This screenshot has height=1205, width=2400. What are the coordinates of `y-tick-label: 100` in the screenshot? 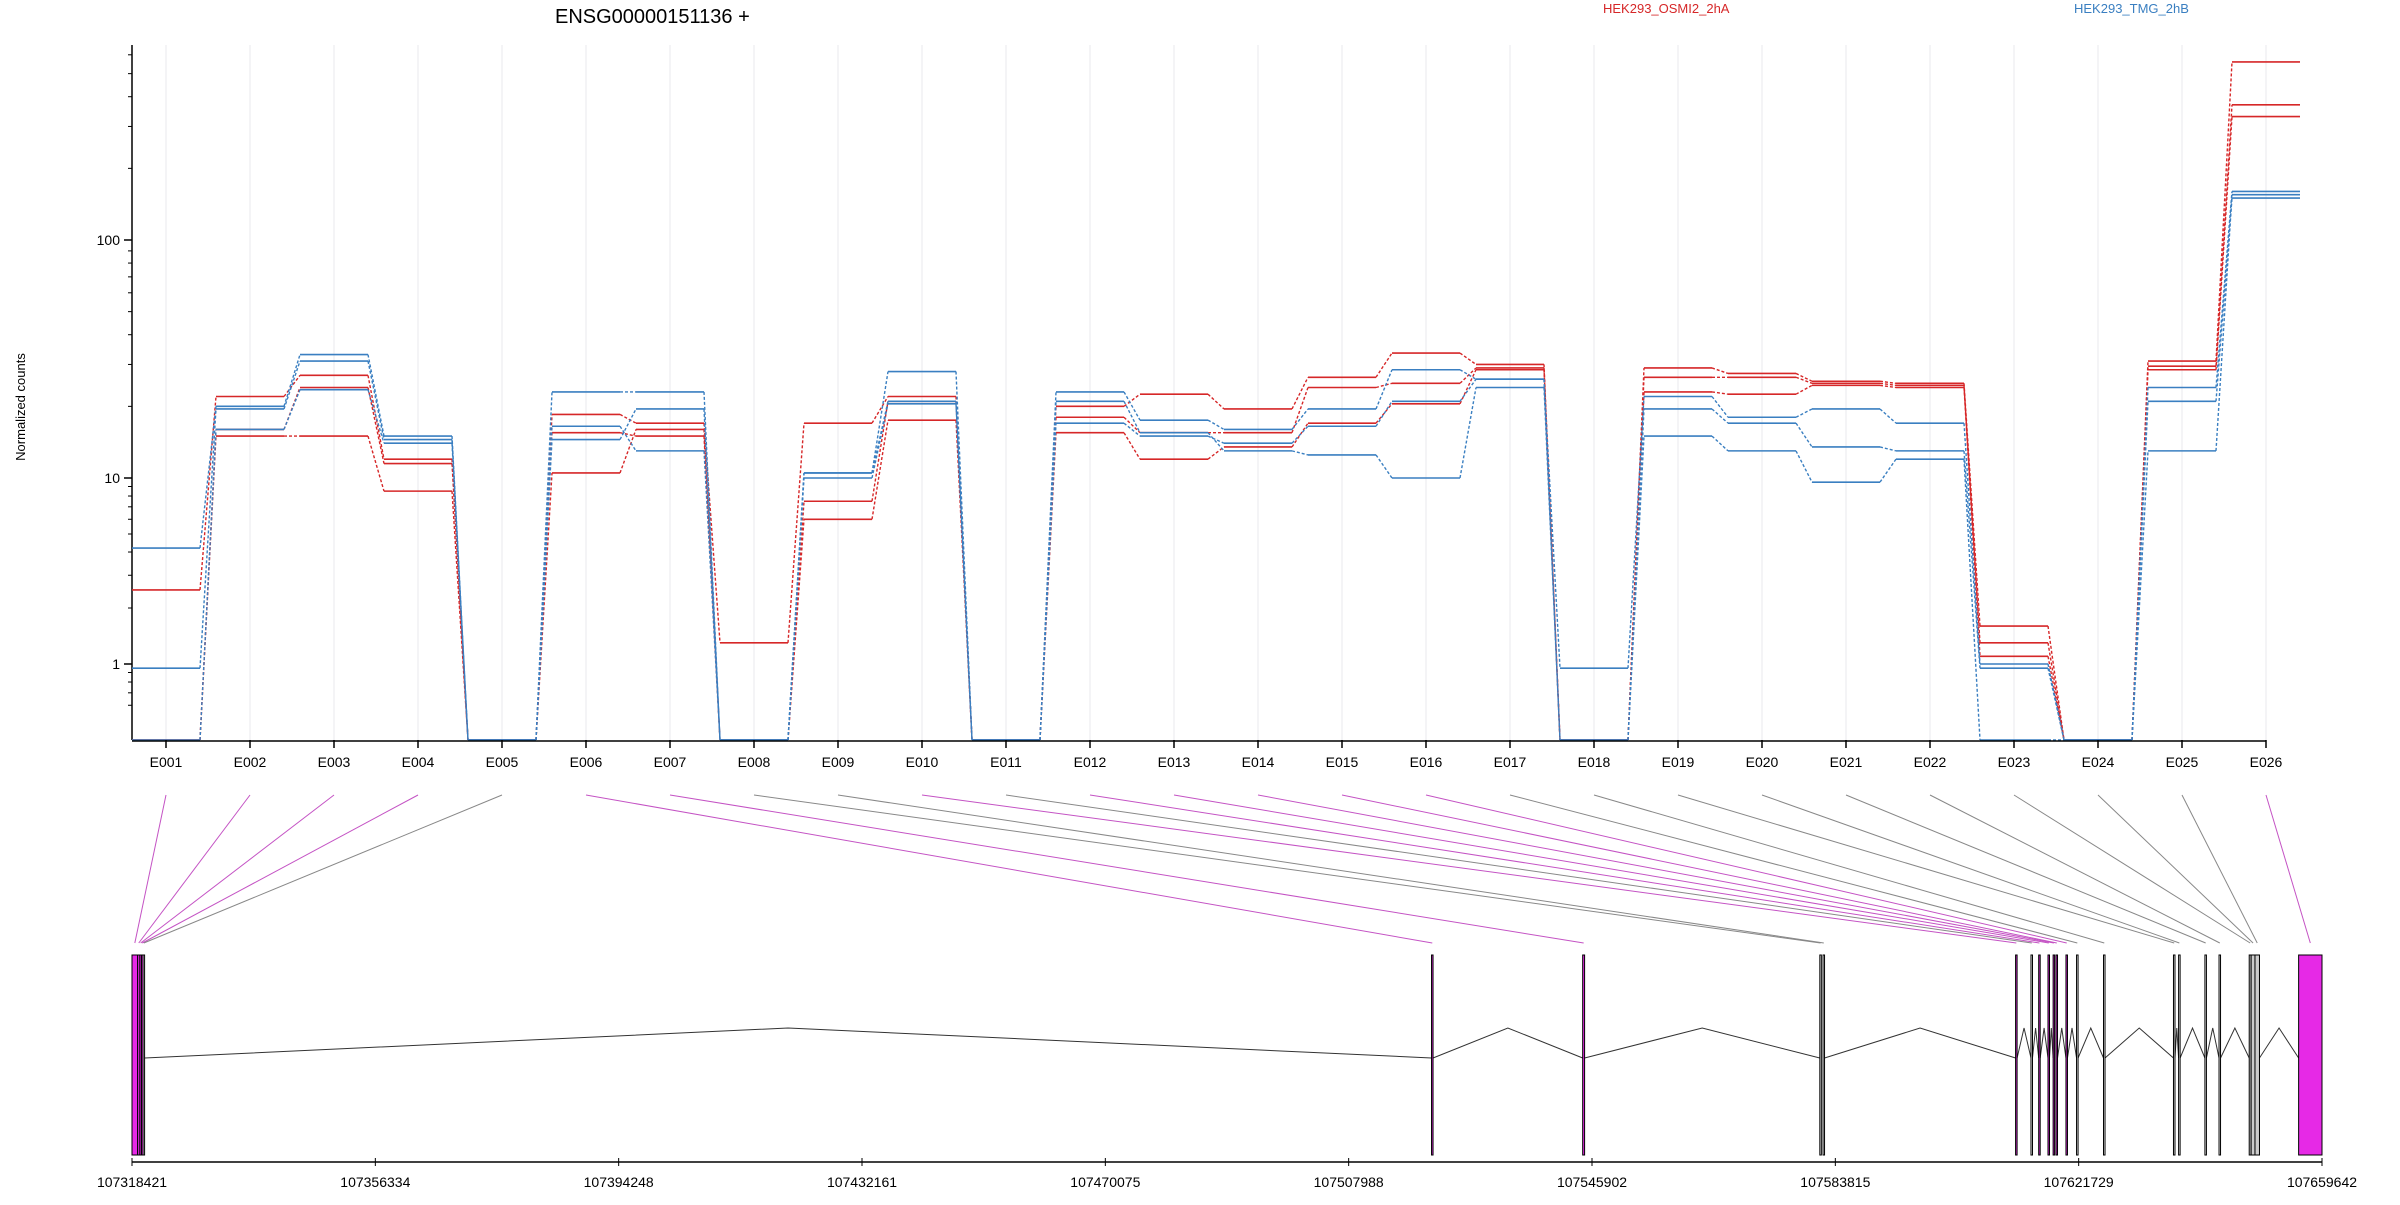 It's located at (109, 240).